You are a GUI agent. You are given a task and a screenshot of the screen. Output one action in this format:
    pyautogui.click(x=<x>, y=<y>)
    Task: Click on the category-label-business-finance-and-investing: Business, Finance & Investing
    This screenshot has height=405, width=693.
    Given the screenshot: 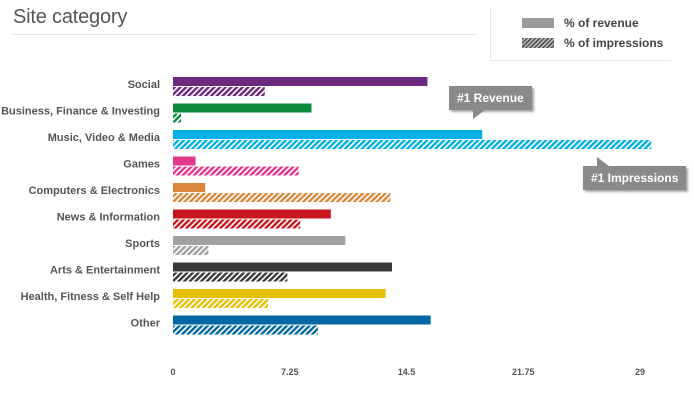 What is the action you would take?
    pyautogui.click(x=80, y=112)
    